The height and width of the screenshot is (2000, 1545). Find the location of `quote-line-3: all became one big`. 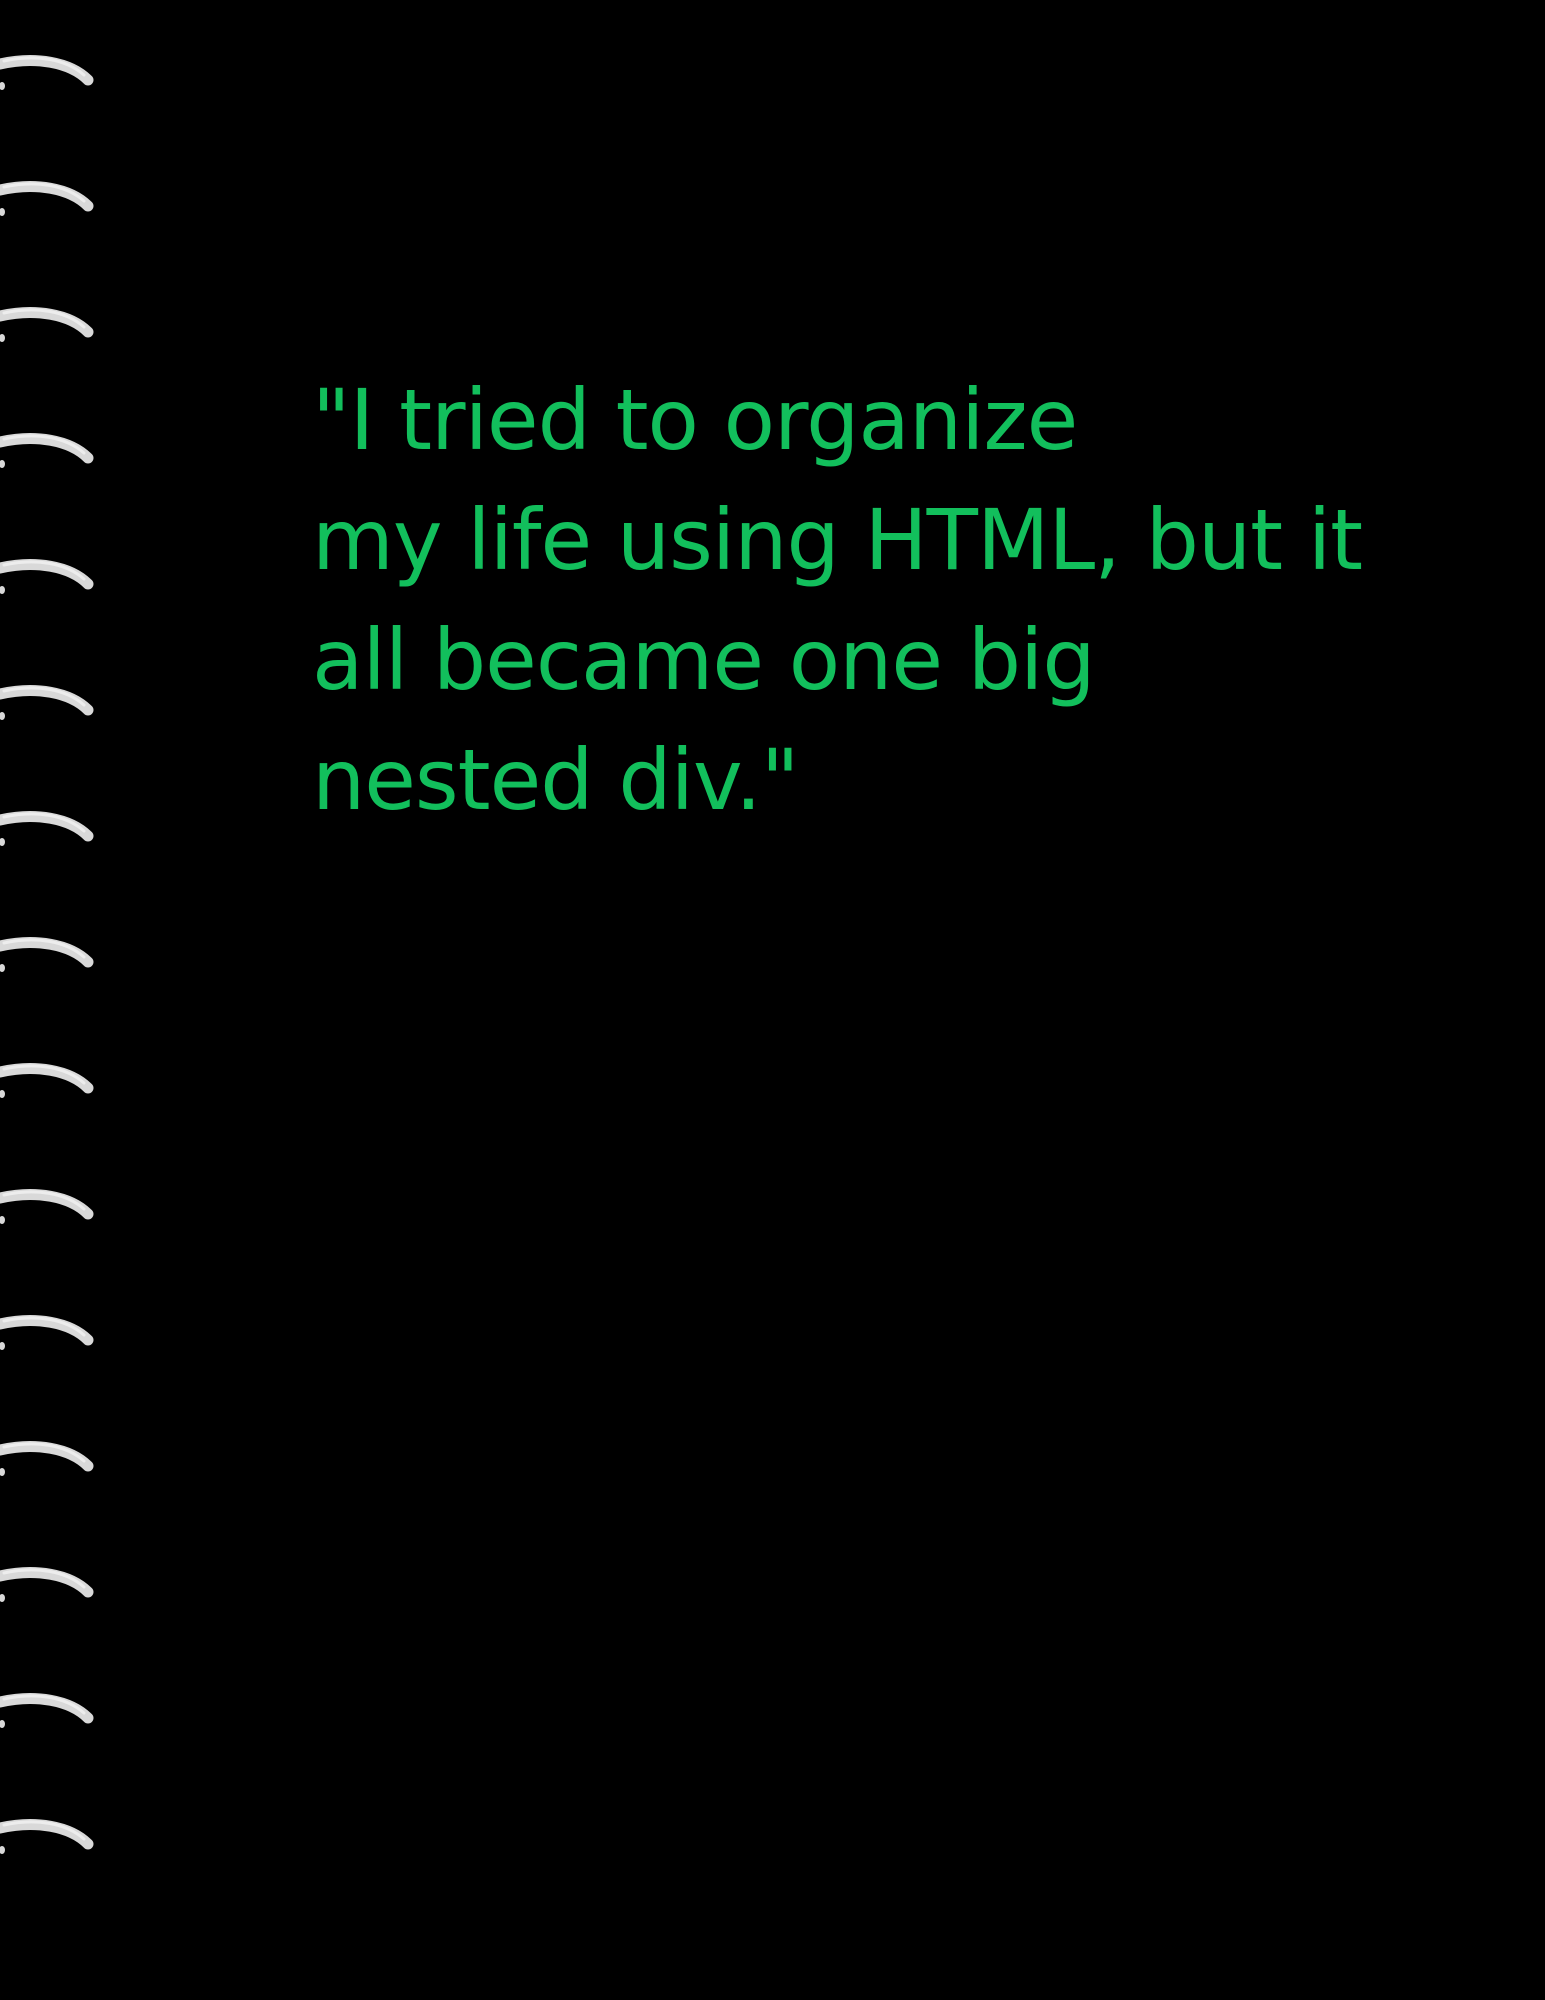

quote-line-3: all became one big is located at coordinates (704, 660).